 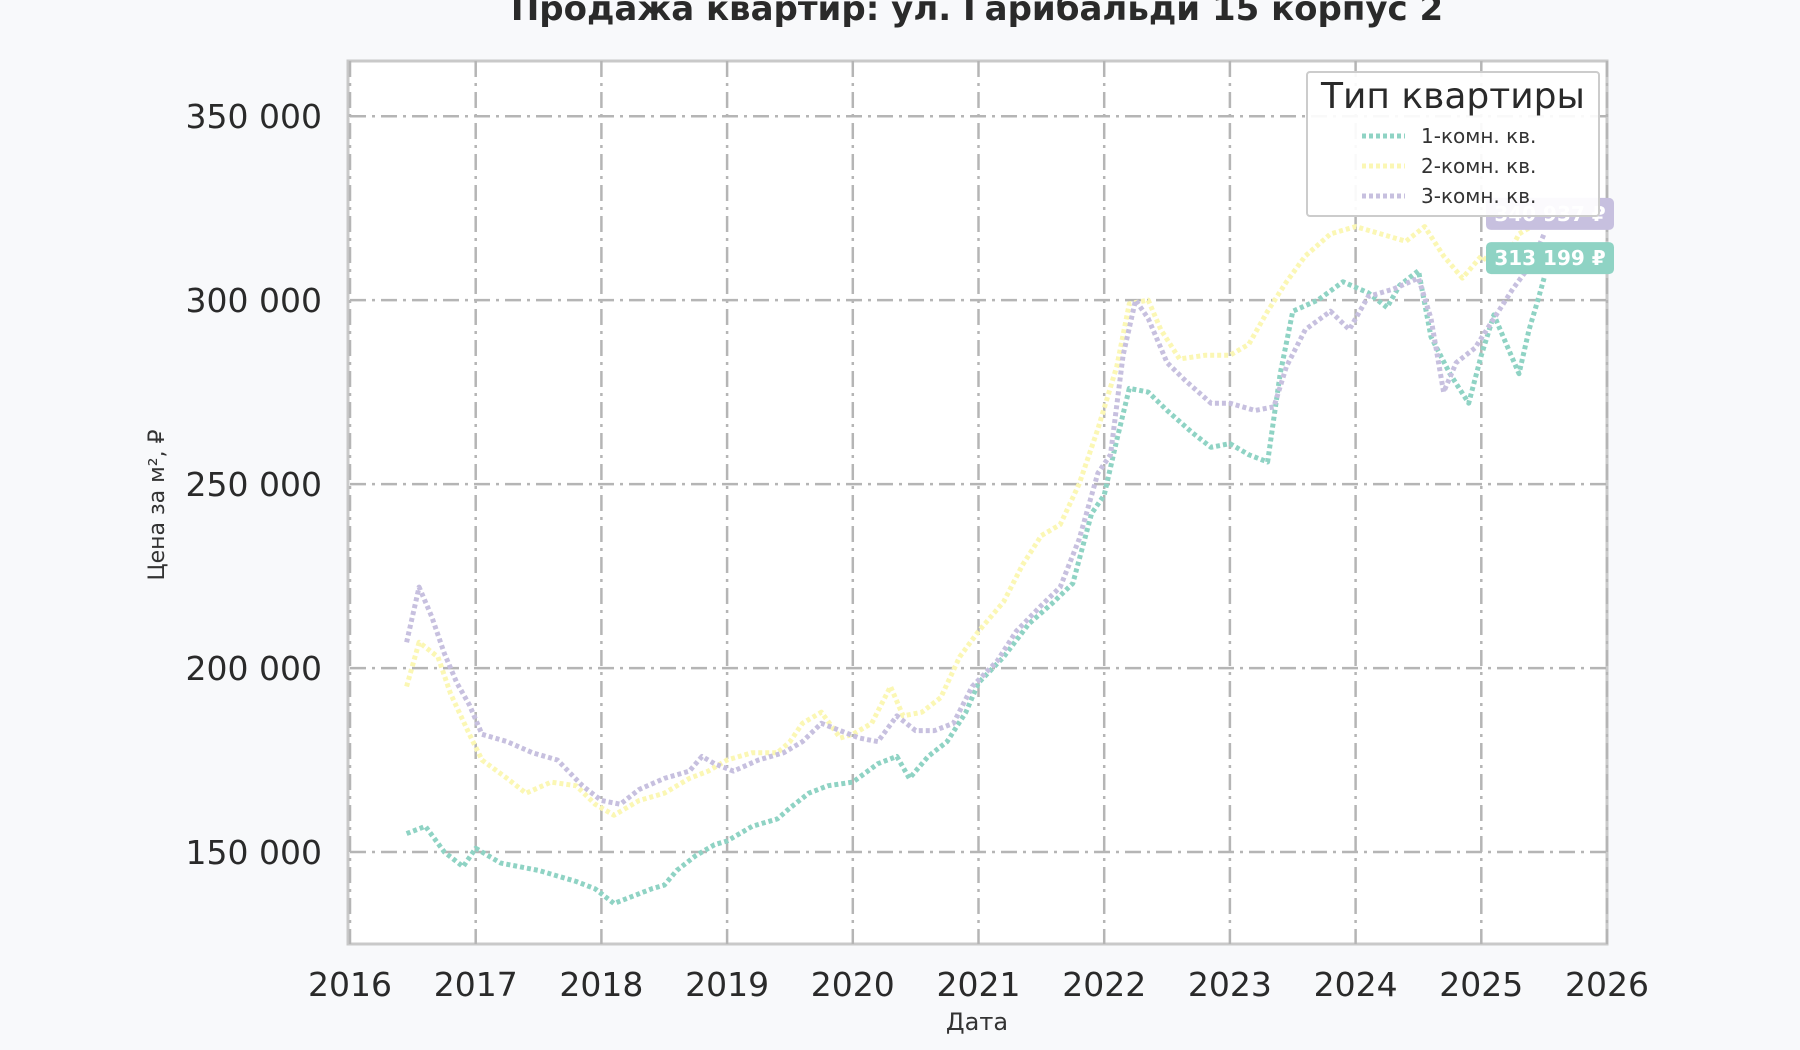 I want to click on y-tick-label: 350 000, so click(x=254, y=116).